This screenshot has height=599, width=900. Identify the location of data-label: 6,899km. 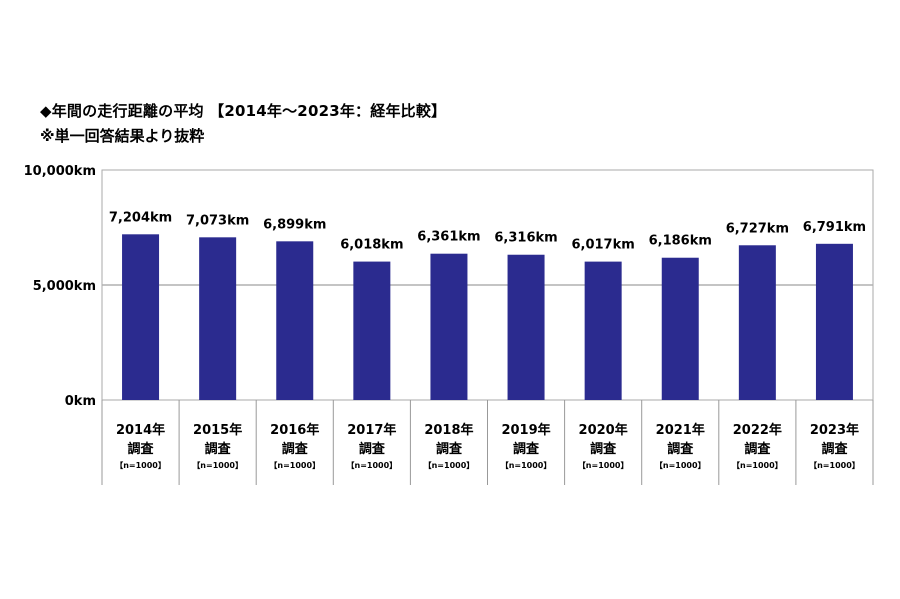
(294, 224).